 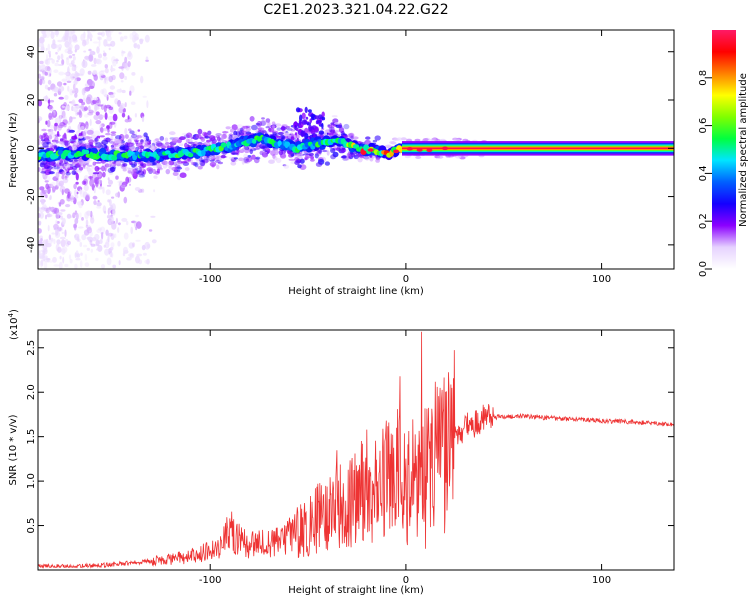 What do you see at coordinates (703, 173) in the screenshot?
I see `colorbar-tick-label: 0.4` at bounding box center [703, 173].